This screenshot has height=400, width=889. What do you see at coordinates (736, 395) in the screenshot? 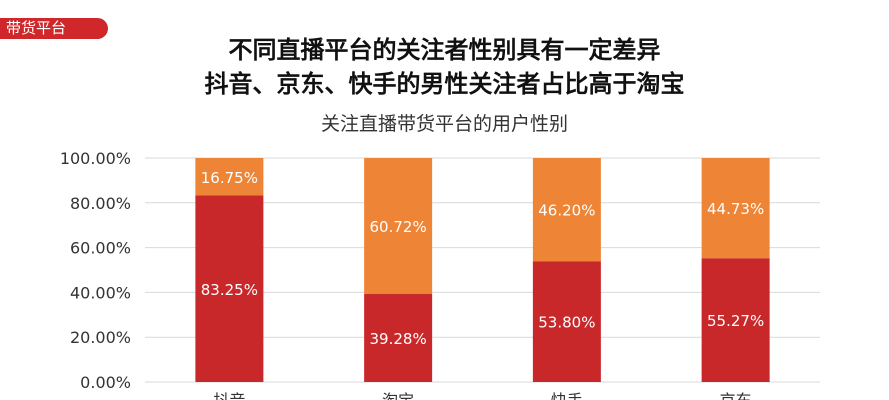
I see `x-tick-label: 京东` at bounding box center [736, 395].